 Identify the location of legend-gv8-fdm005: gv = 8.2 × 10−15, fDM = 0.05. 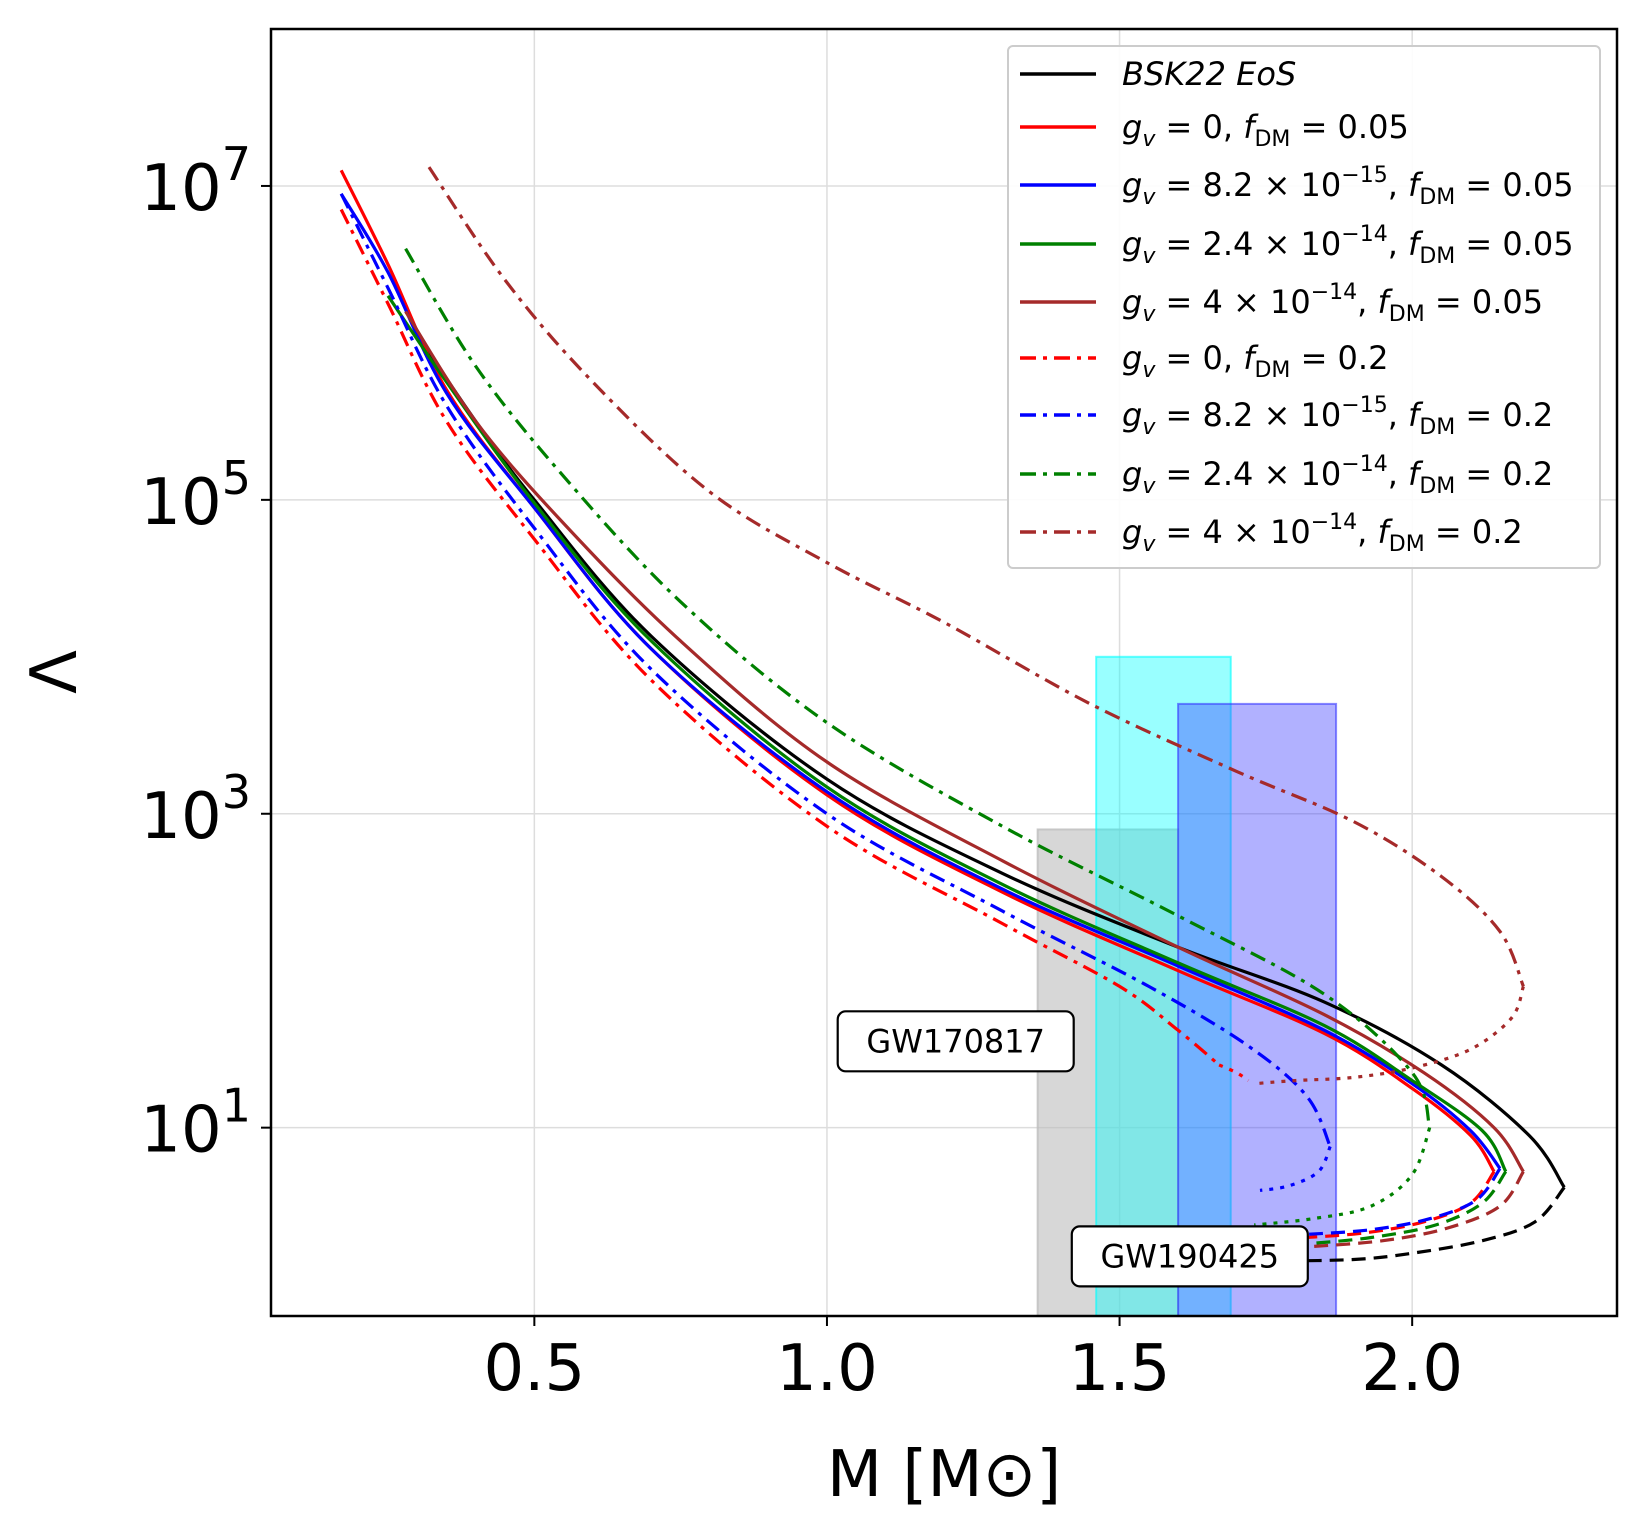
(1297, 186).